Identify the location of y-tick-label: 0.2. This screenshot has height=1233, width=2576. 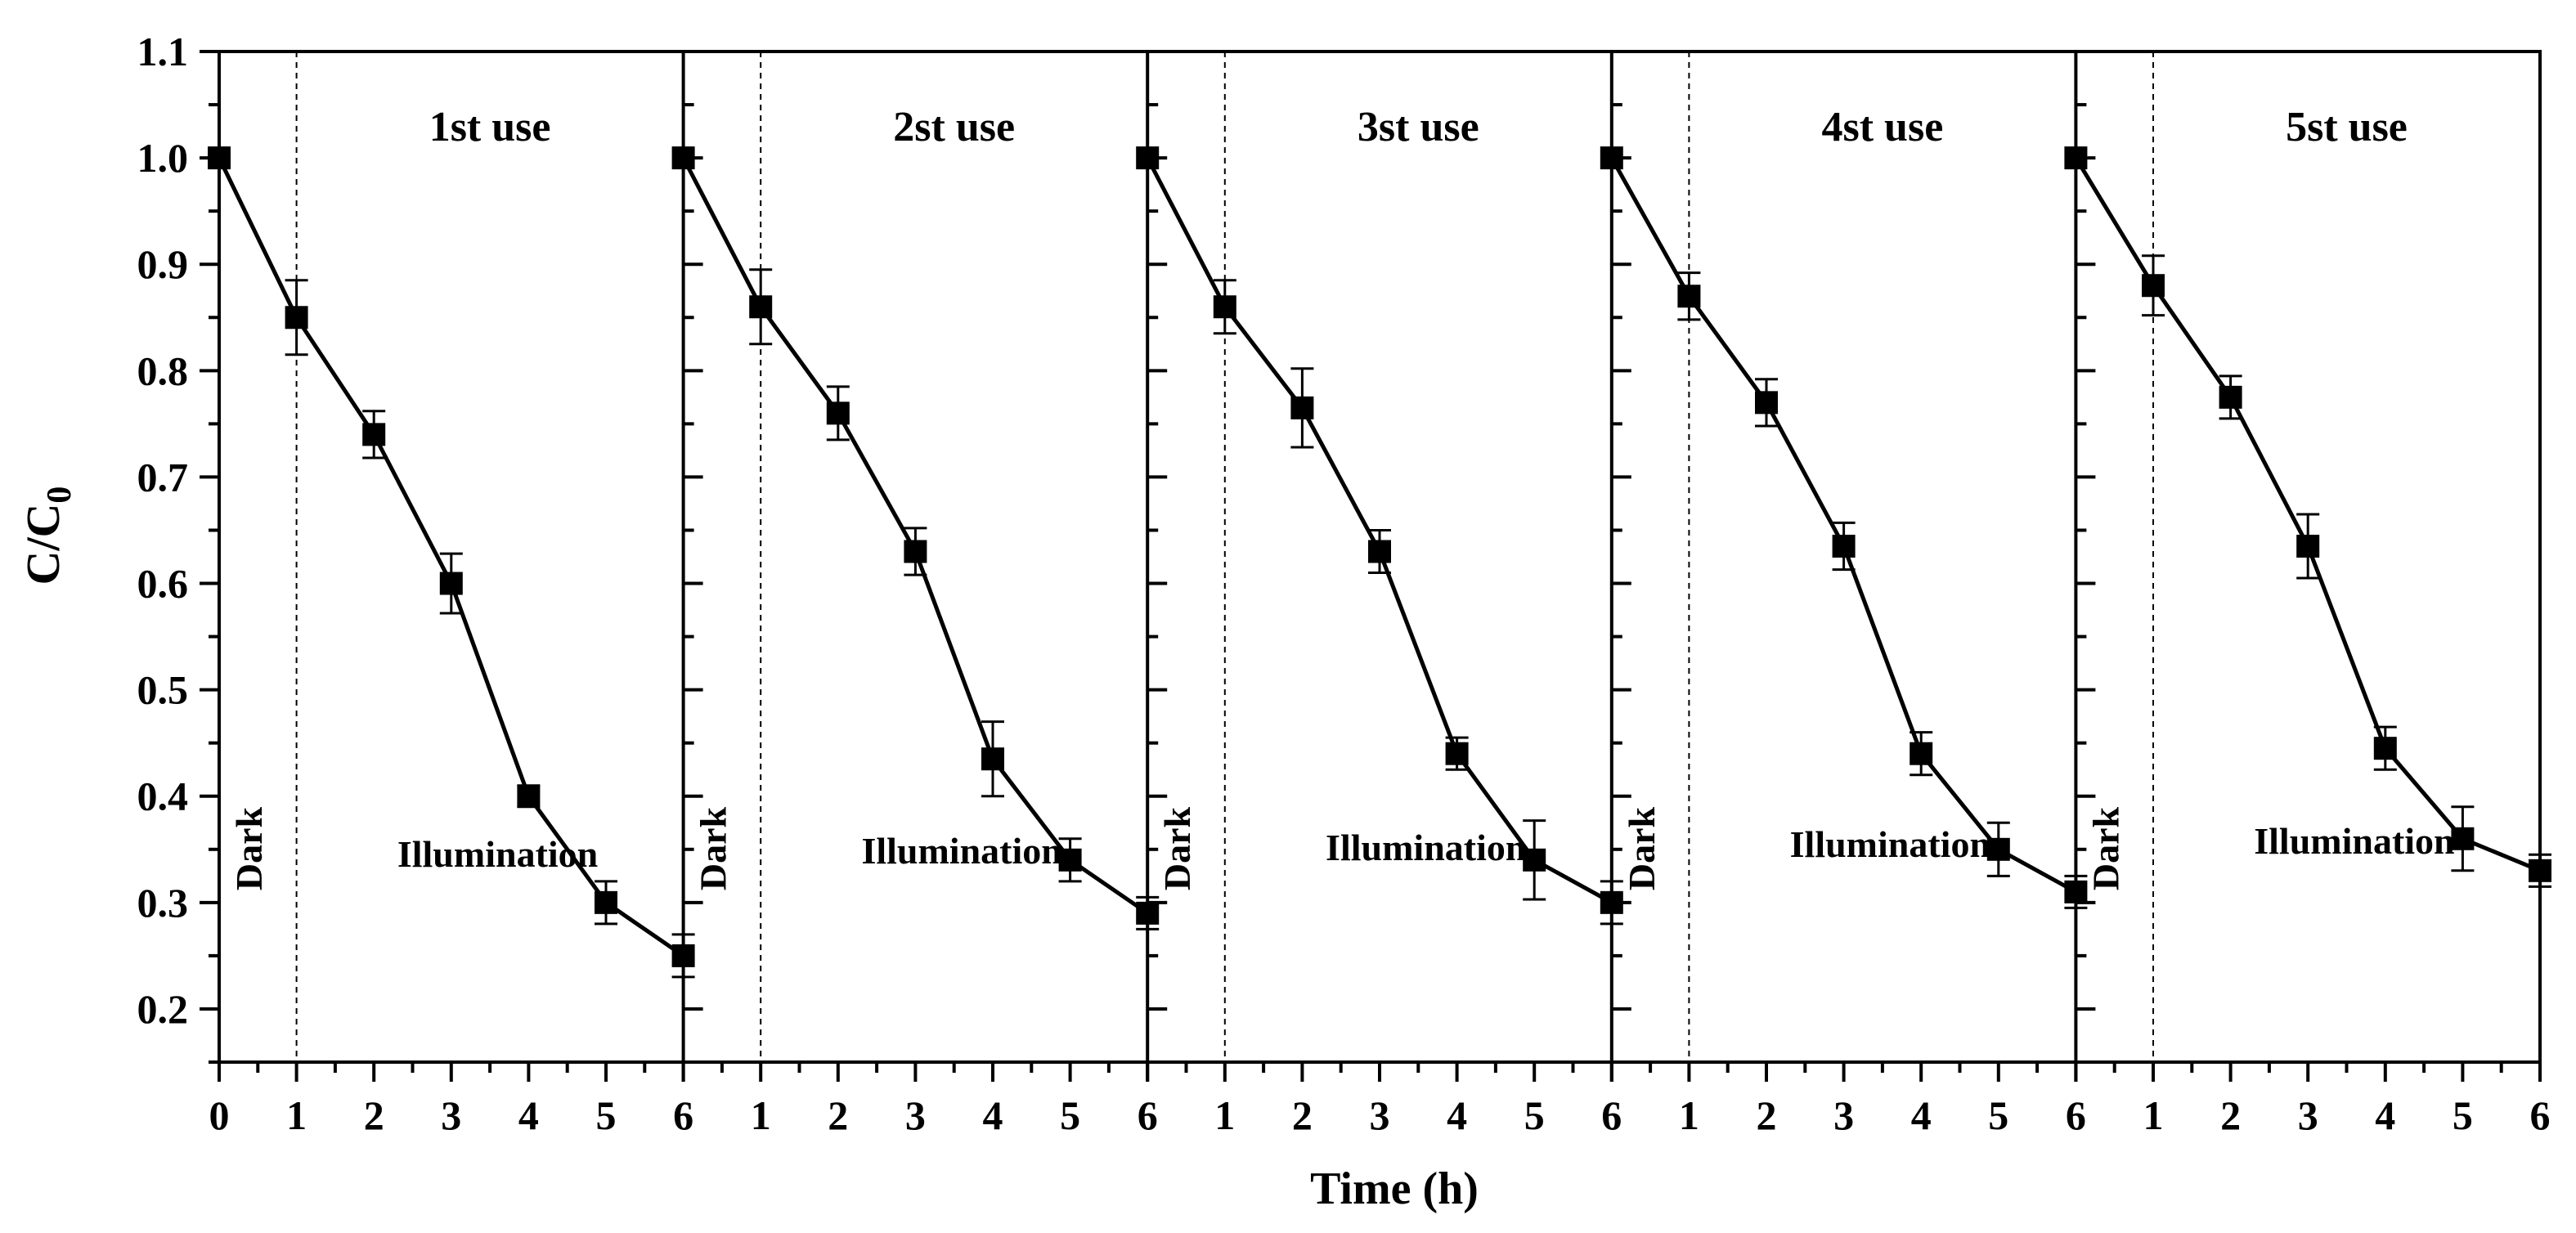
(163, 1009).